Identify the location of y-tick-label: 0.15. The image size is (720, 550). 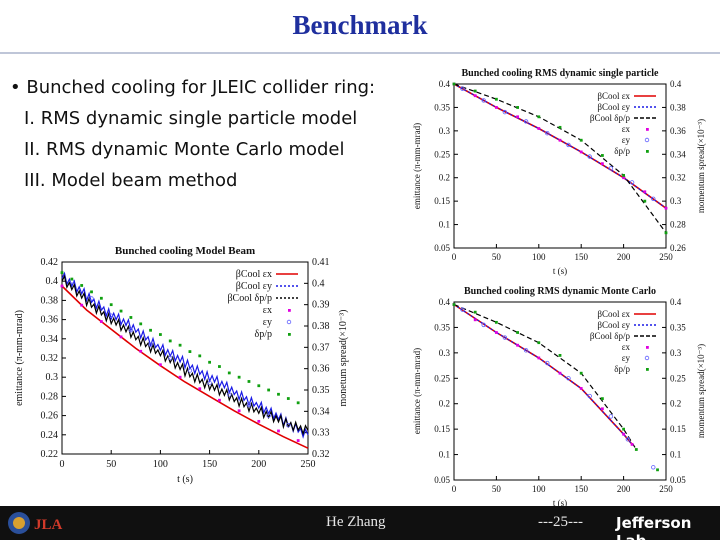
(442, 429).